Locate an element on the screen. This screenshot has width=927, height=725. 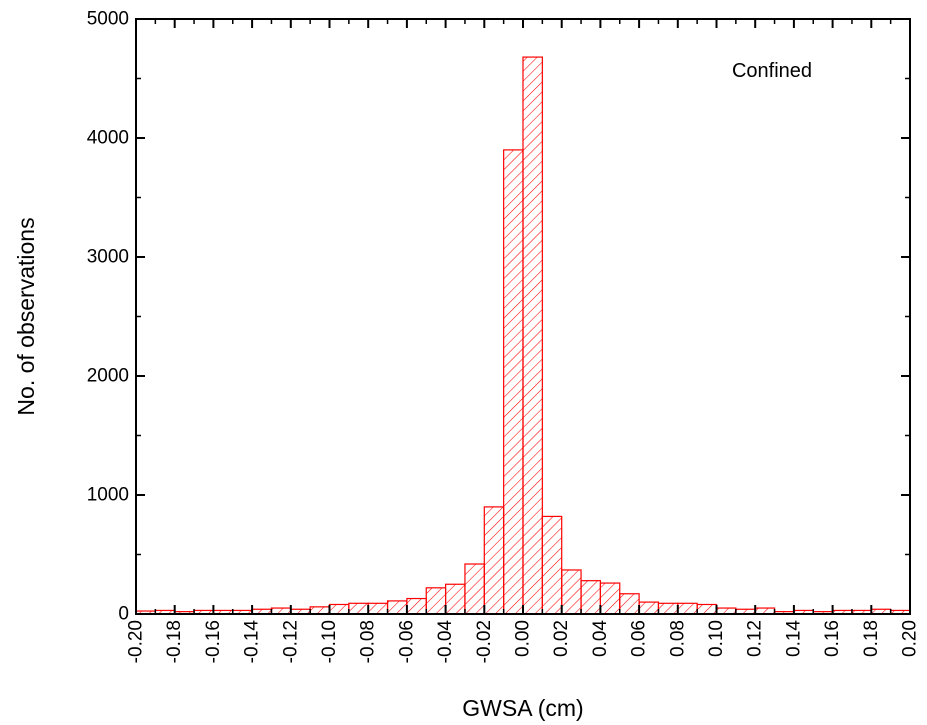
y-tick-label: 4000 is located at coordinates (108, 138).